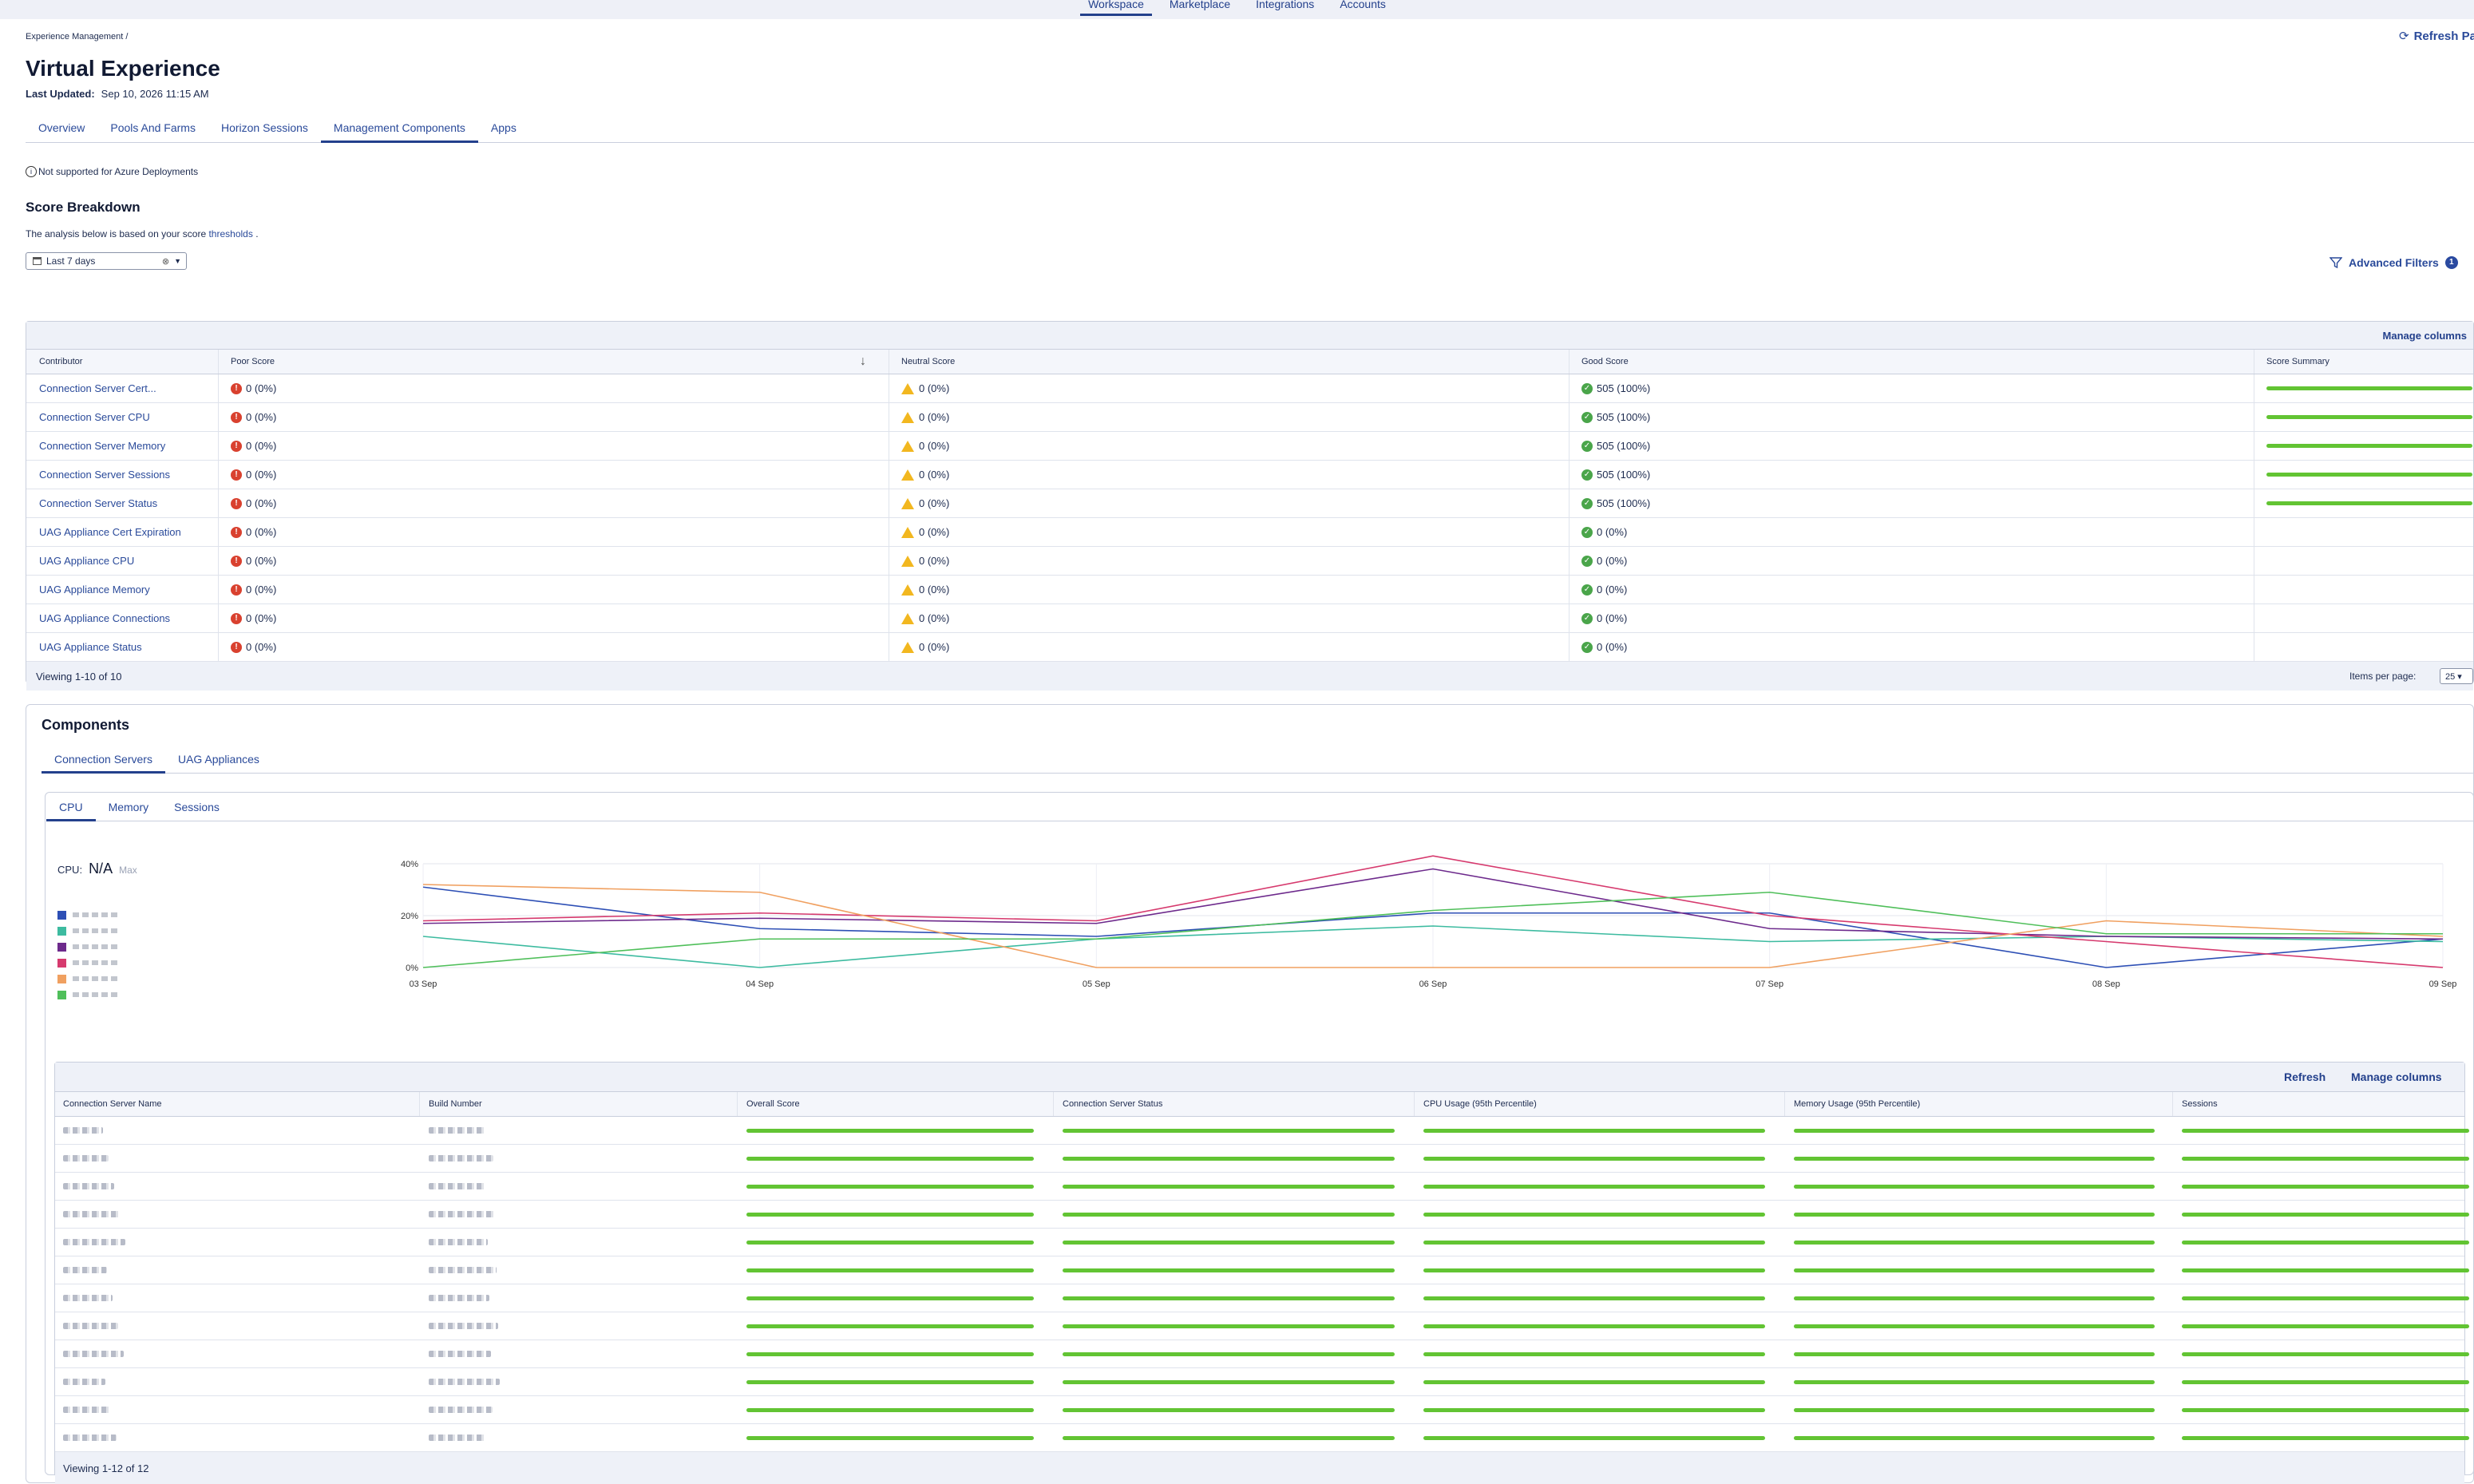 Image resolution: width=2474 pixels, height=1484 pixels. Describe the element at coordinates (2456, 676) in the screenshot. I see `items-per-page-select: 25 ▾` at that location.